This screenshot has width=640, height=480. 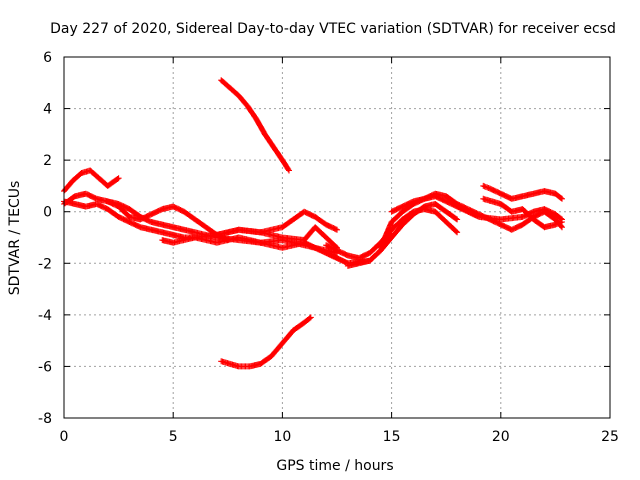 What do you see at coordinates (45, 367) in the screenshot?
I see `y-tick-label: -6` at bounding box center [45, 367].